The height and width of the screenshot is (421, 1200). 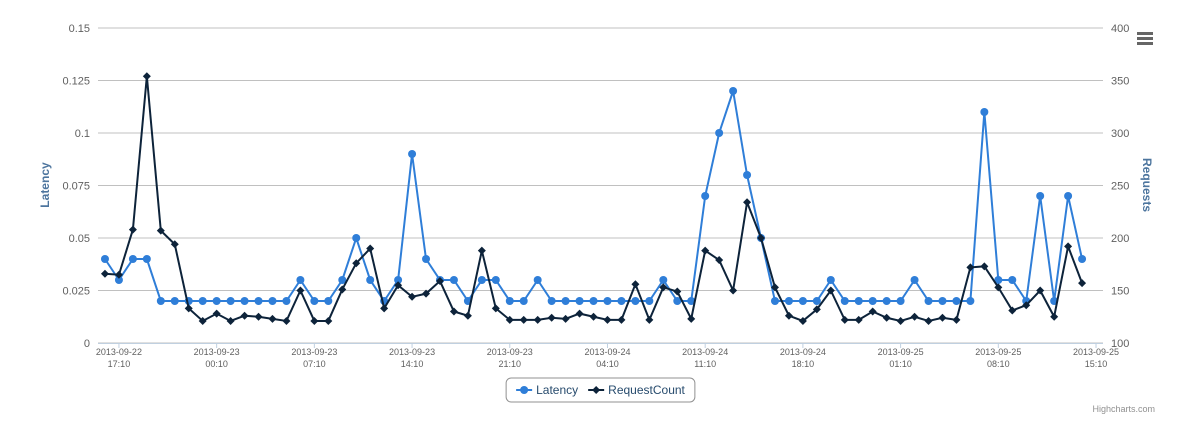 I want to click on legend-box, so click(x=600, y=390).